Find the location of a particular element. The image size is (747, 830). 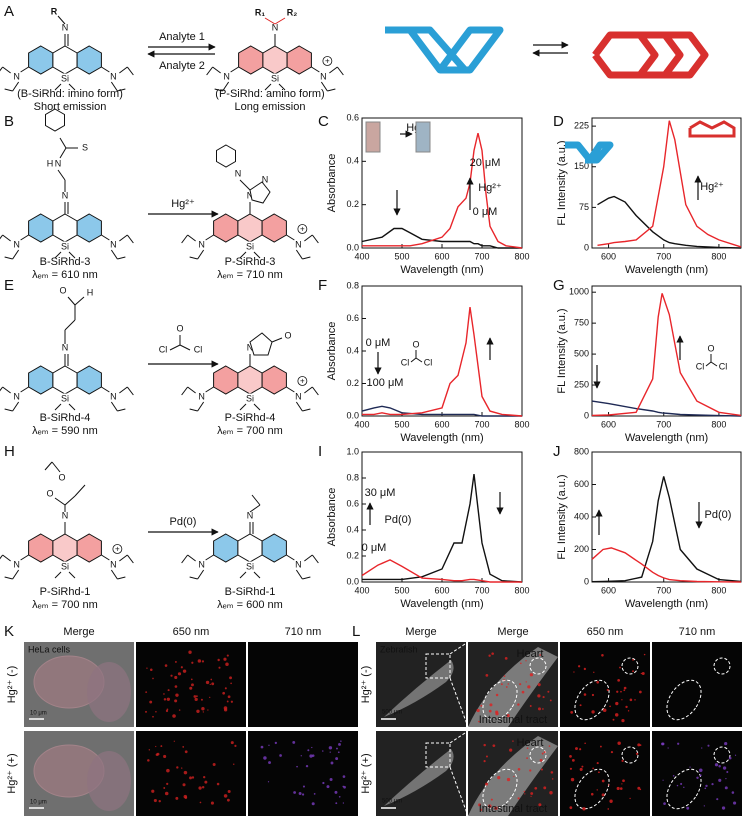

micrograph is located at coordinates (697, 684).